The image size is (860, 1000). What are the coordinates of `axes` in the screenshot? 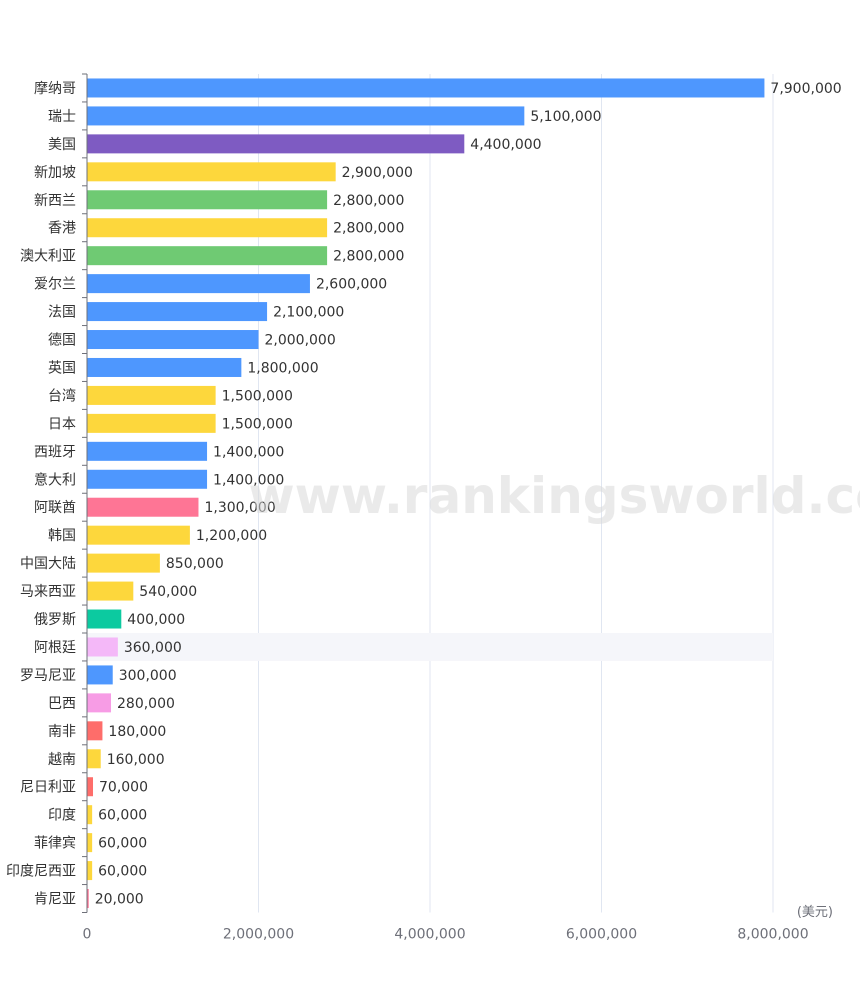 It's located at (85, 493).